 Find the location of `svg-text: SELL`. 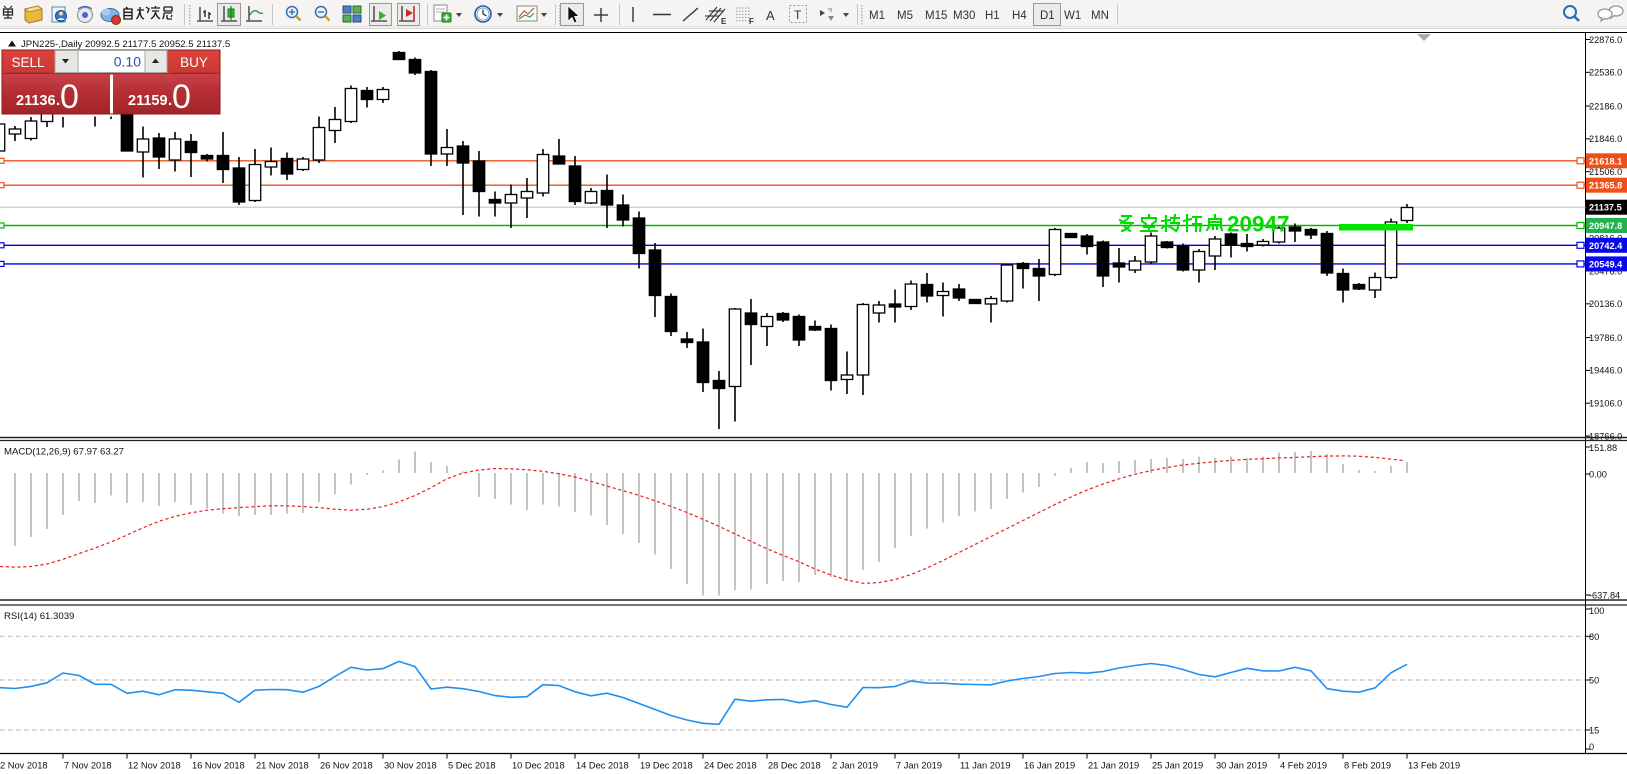

svg-text: SELL is located at coordinates (28, 62).